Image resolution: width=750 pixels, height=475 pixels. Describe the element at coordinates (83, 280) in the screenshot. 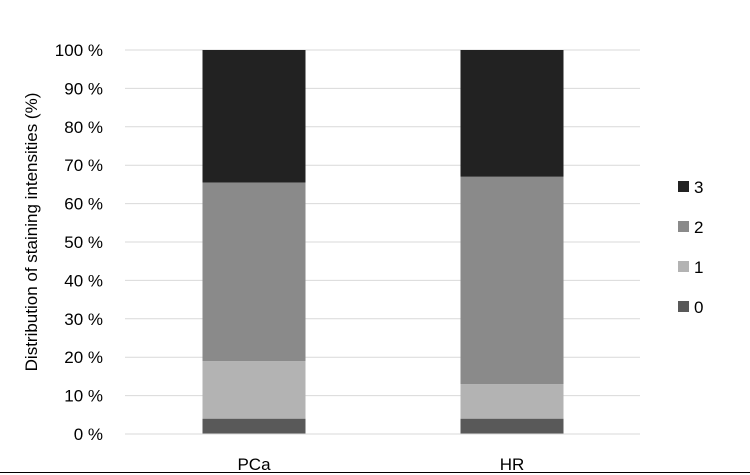

I see `y-tick-label: 40 %` at that location.